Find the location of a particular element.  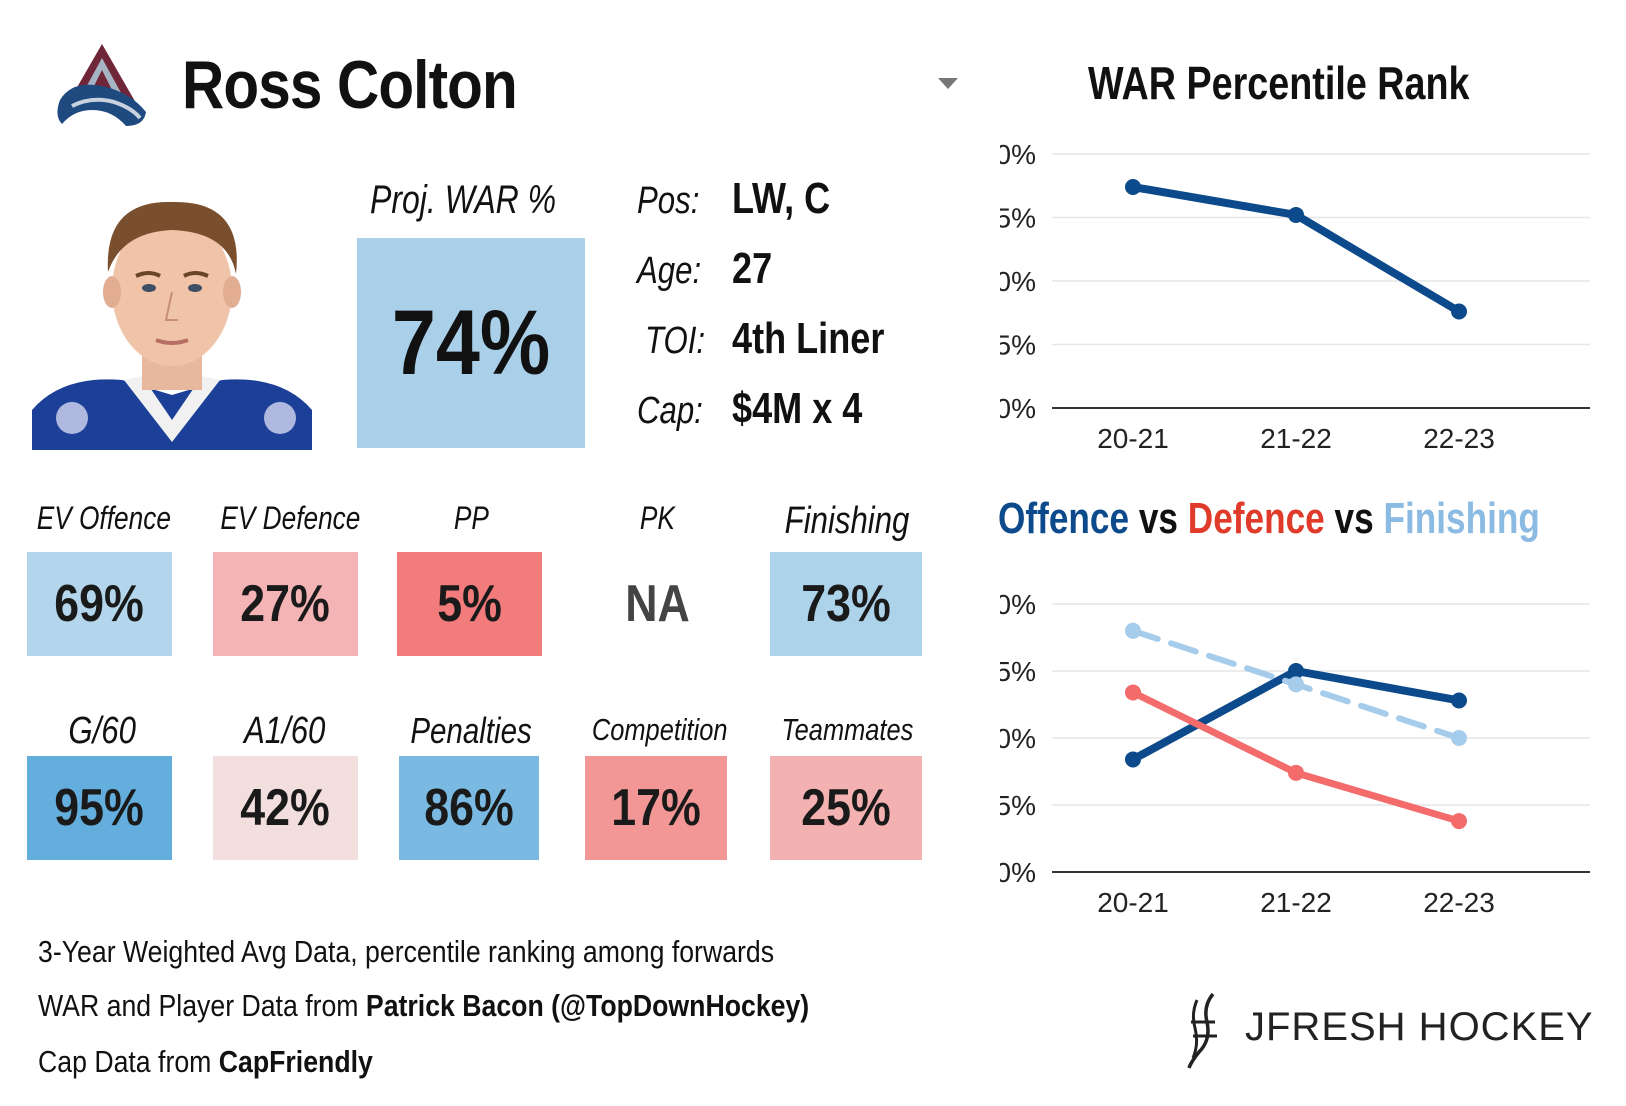

source-link-topdownhockey: Patrick Bacon (@TopDownHockey) is located at coordinates (587, 1005).